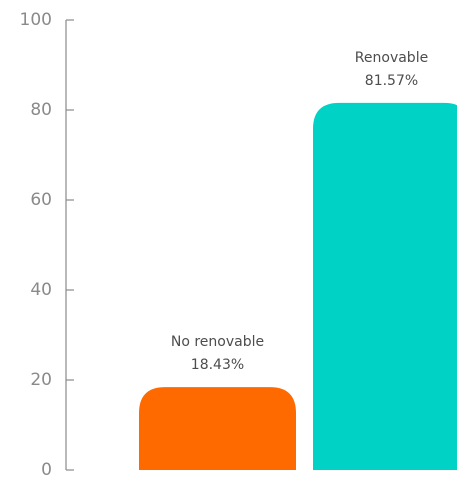 The height and width of the screenshot is (480, 457). I want to click on bar-value-label: 18.43%, so click(217, 365).